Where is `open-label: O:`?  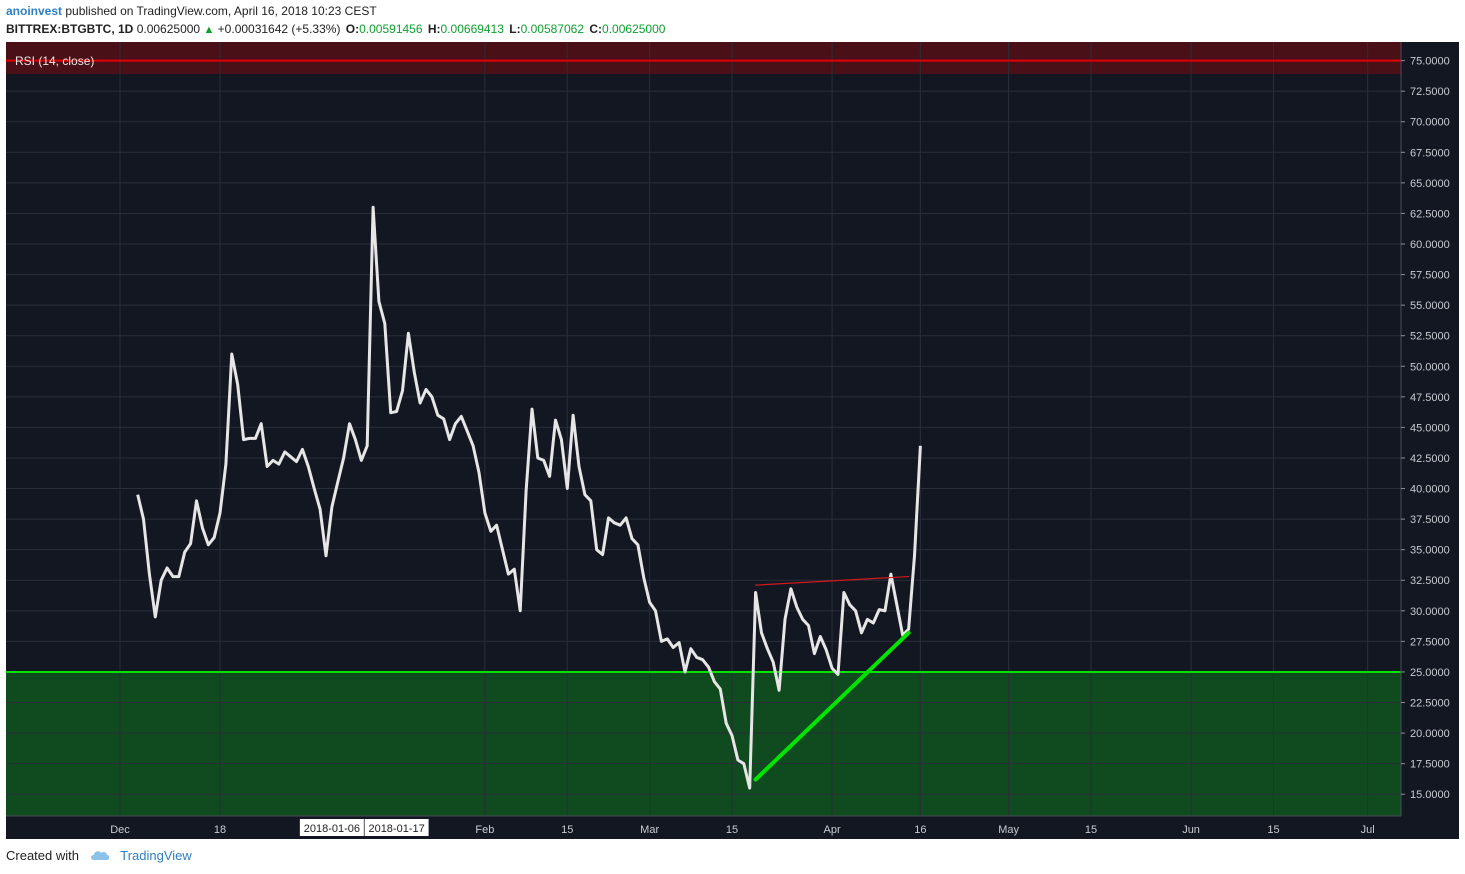 open-label: O: is located at coordinates (352, 29).